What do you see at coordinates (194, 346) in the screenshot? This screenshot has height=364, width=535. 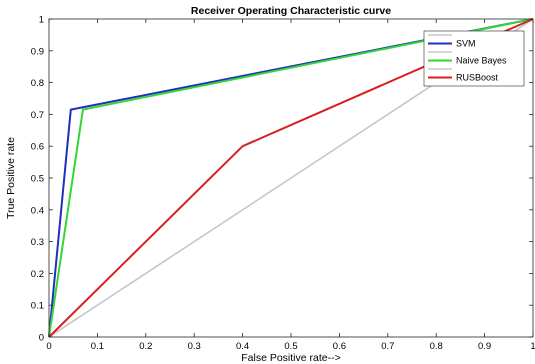 I see `x-tick-label: 0.3` at bounding box center [194, 346].